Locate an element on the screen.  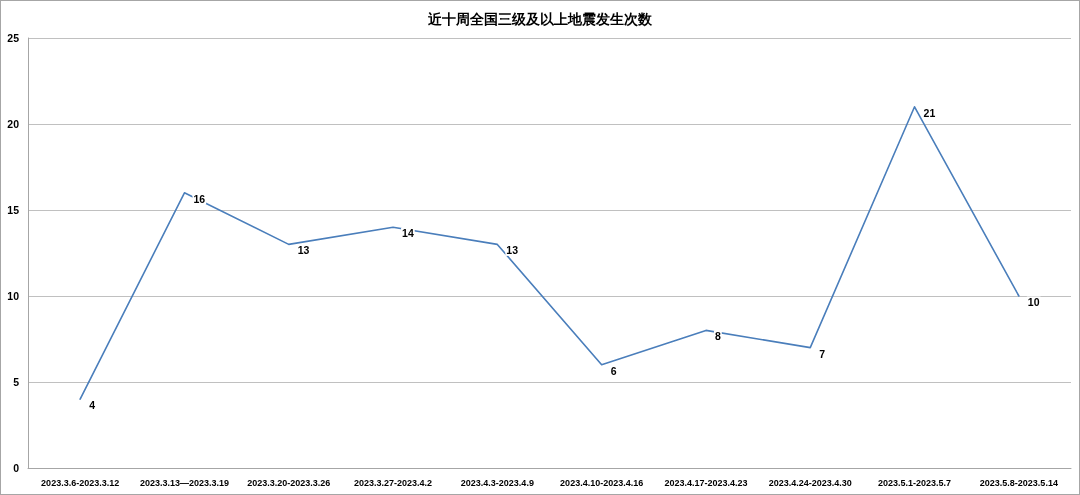
data-label: 21 is located at coordinates (929, 112).